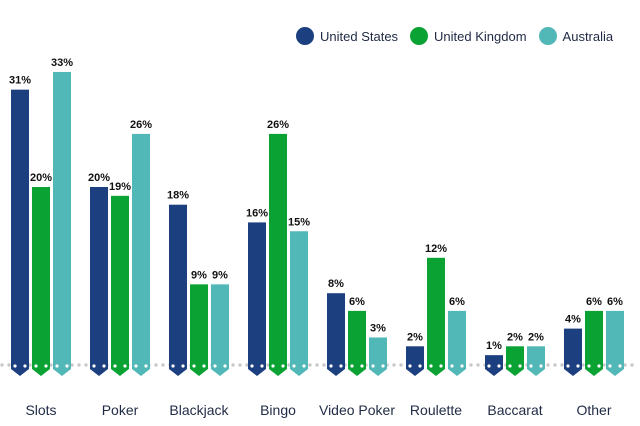 This screenshot has width=640, height=426. I want to click on bar-poker-australia-label: 26%, so click(141, 125).